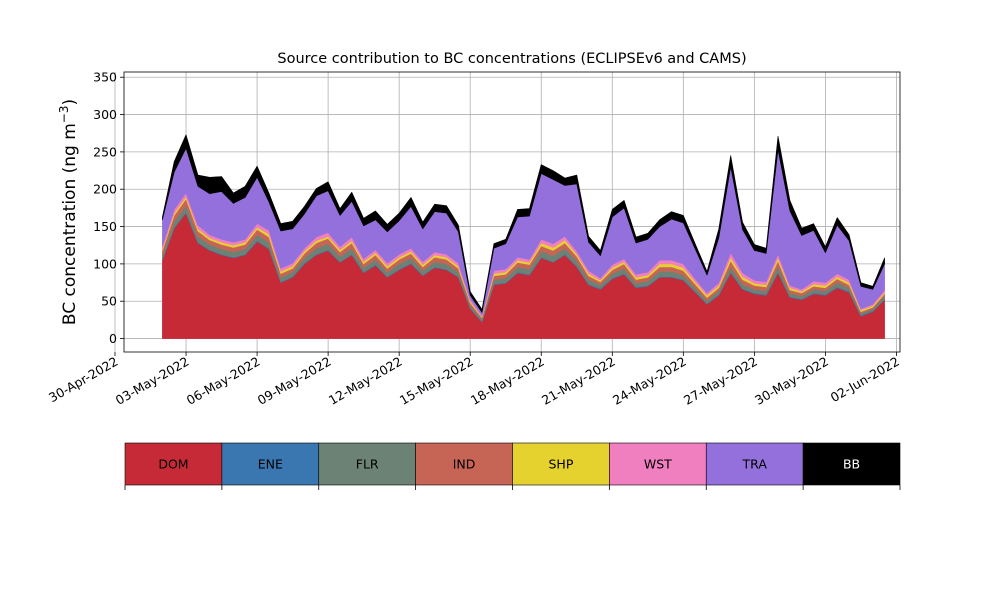  What do you see at coordinates (105, 189) in the screenshot?
I see `y-tick-label: 200` at bounding box center [105, 189].